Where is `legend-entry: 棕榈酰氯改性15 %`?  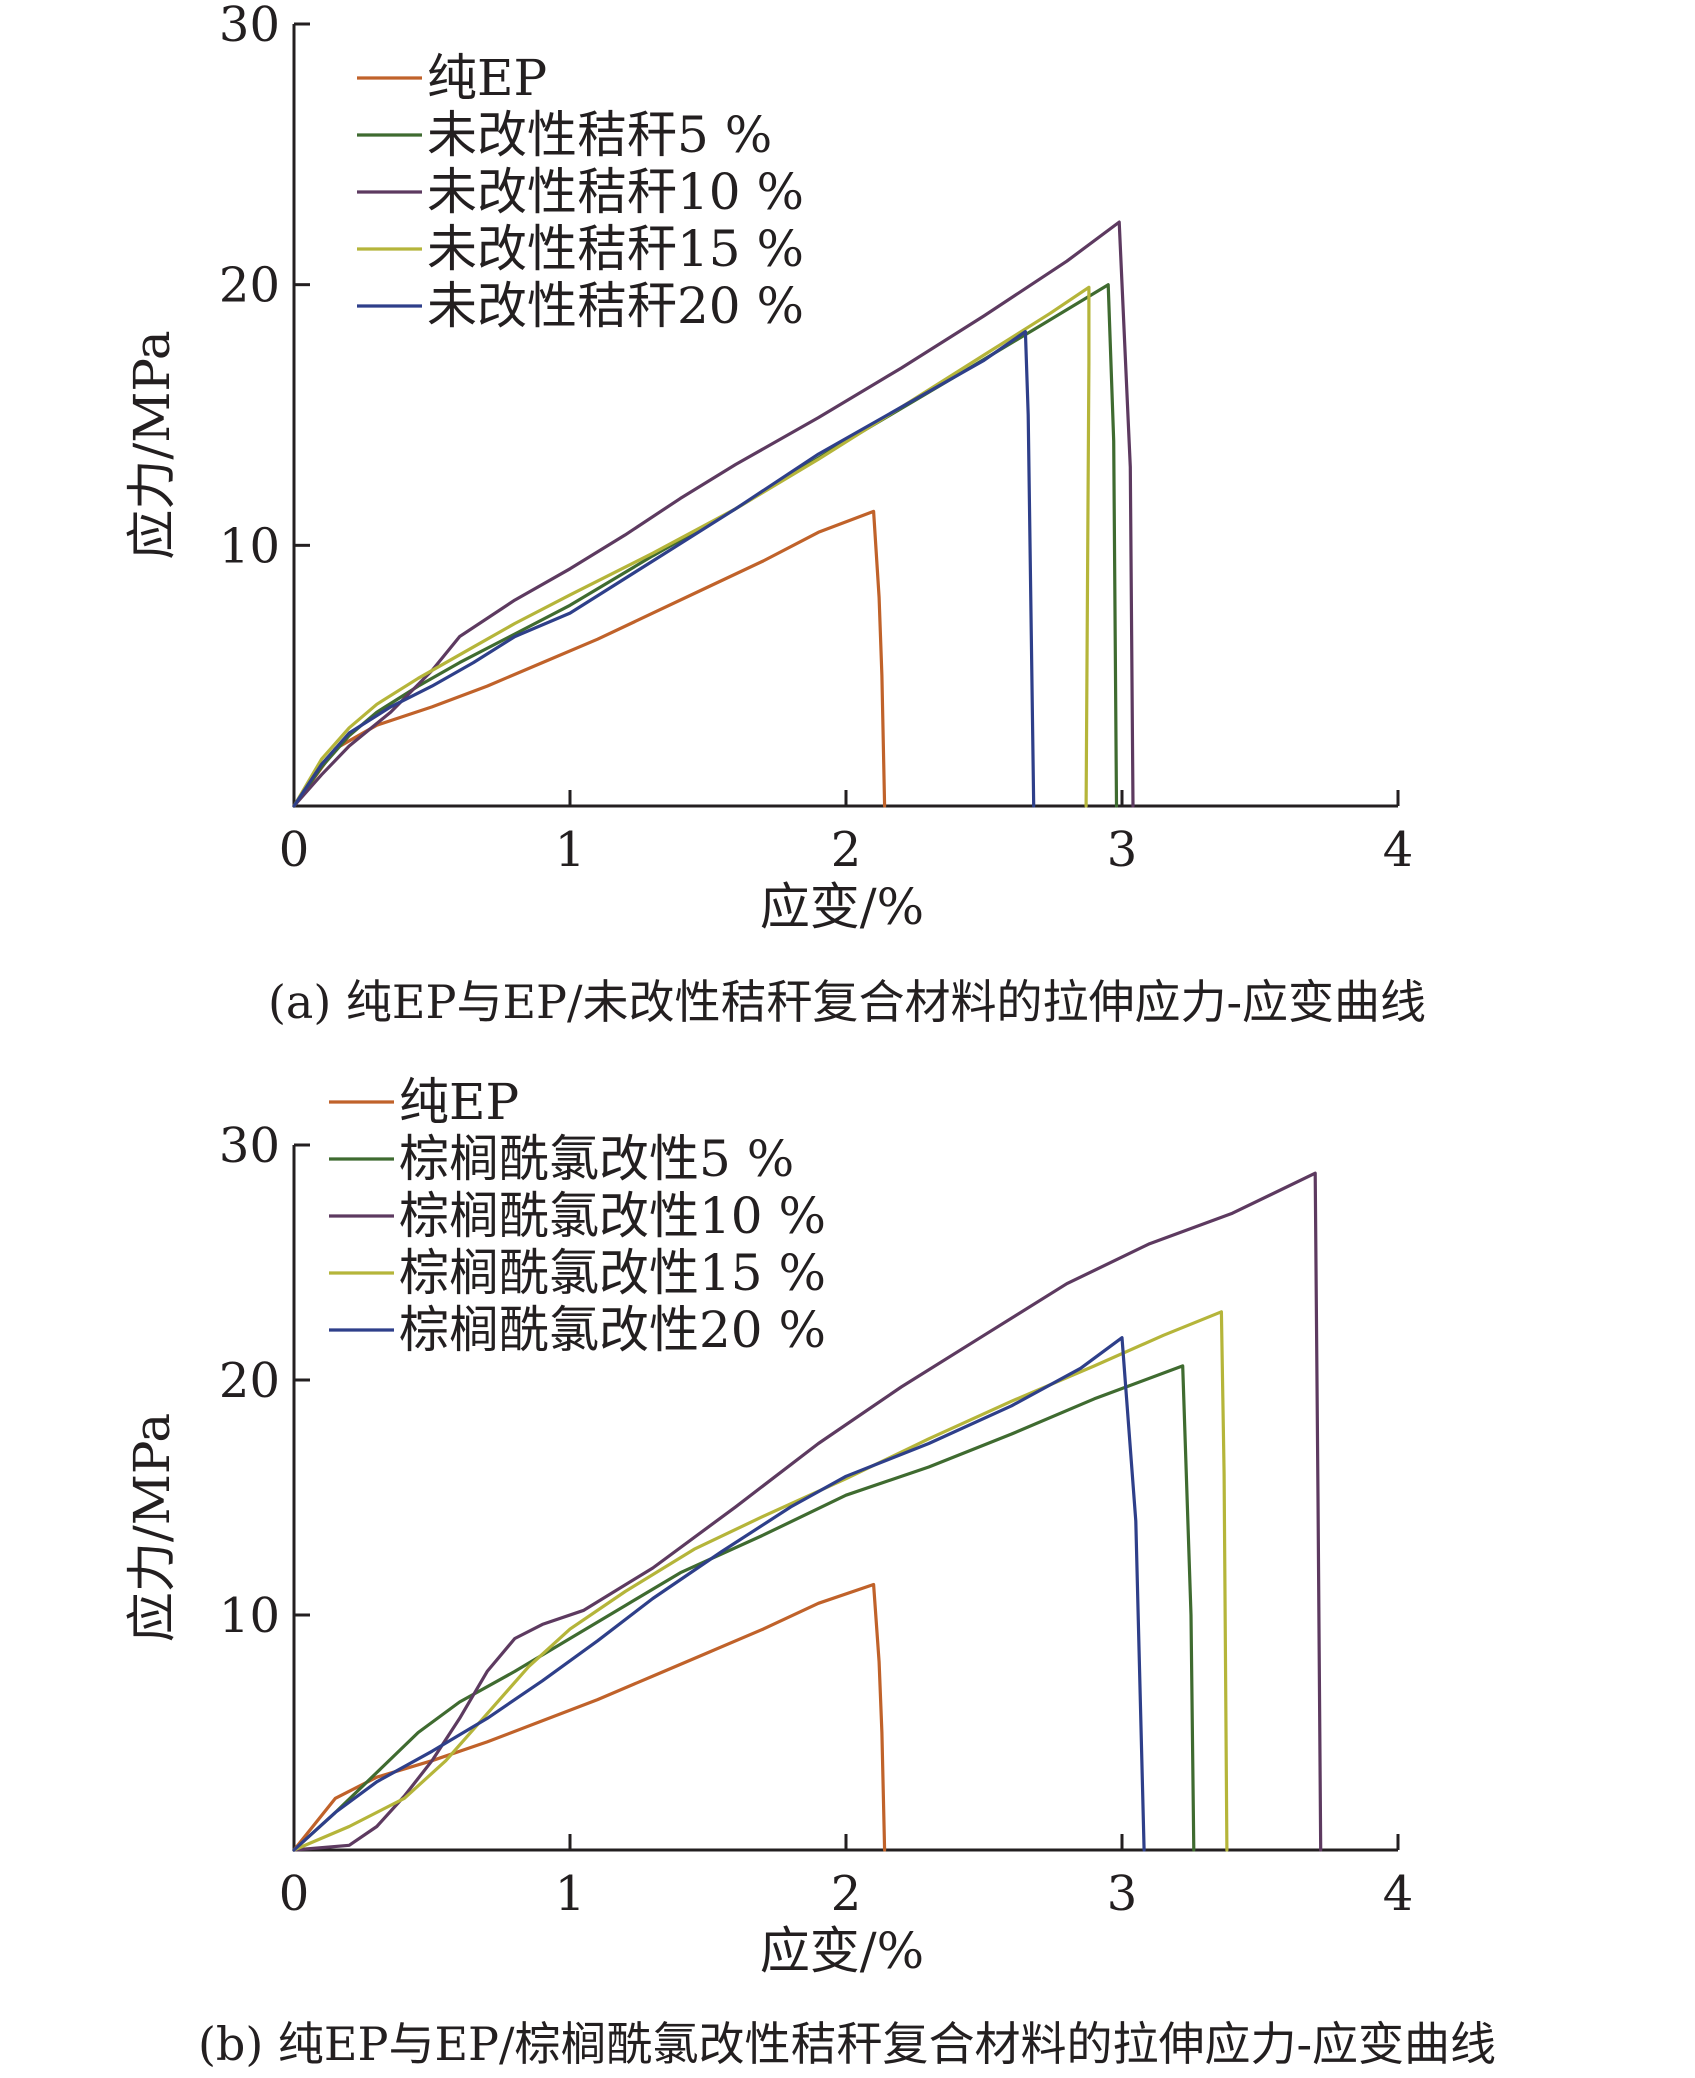 legend-entry: 棕榈酰氯改性15 % is located at coordinates (612, 1273).